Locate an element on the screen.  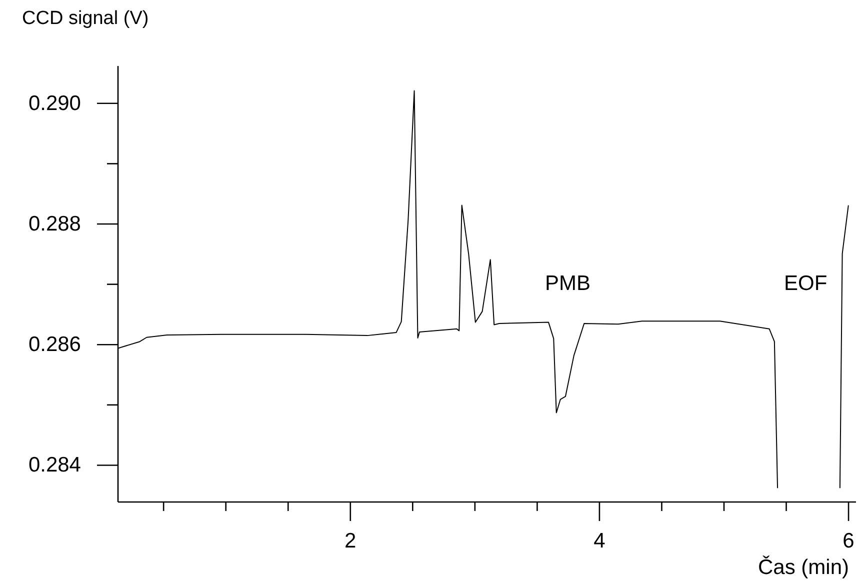
y-tick-label: 0.288 is located at coordinates (54, 224).